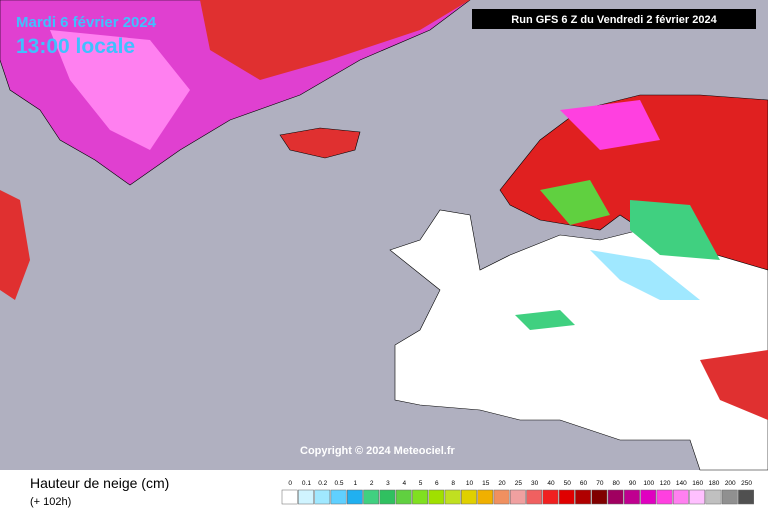 This screenshot has height=512, width=768. Describe the element at coordinates (86, 22) in the screenshot. I see `forecast-date: Mardi 6 février 2024` at that location.